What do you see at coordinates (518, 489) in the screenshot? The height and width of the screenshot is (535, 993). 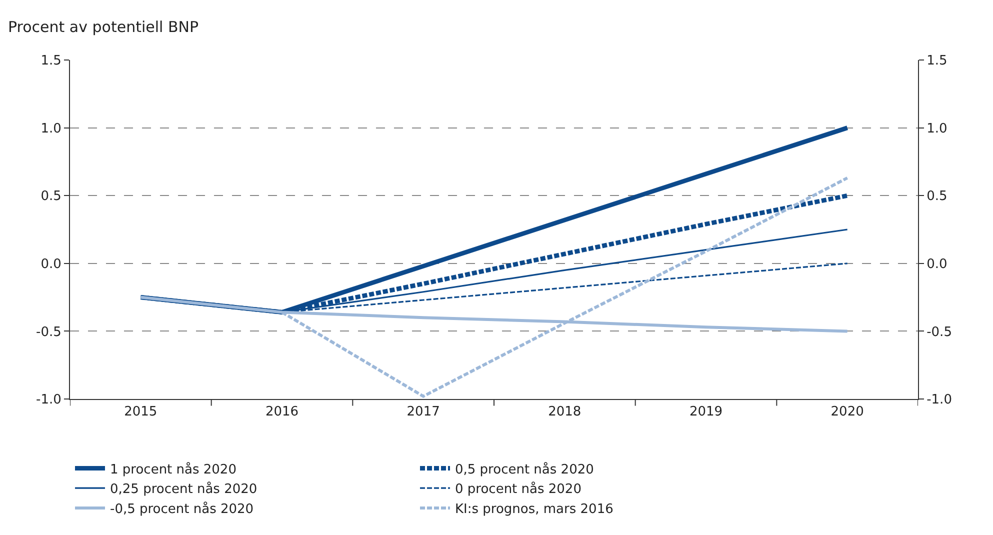 I see `legend-label: 0 procent nås 2020` at bounding box center [518, 489].